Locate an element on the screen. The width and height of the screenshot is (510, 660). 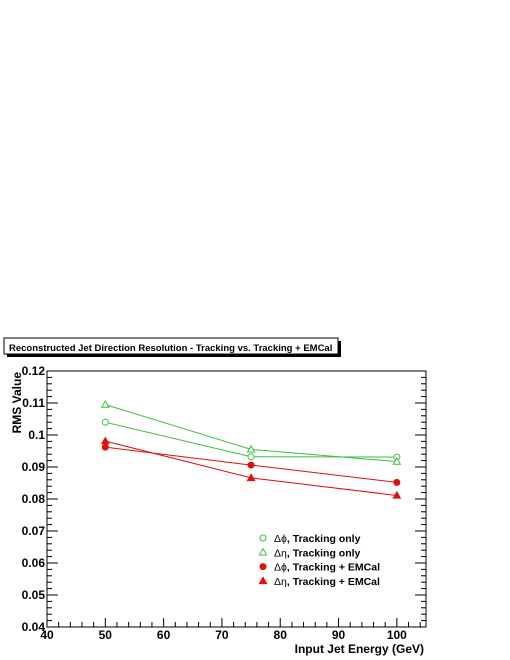
legend-label: Δη, Tracking only is located at coordinates (317, 553).